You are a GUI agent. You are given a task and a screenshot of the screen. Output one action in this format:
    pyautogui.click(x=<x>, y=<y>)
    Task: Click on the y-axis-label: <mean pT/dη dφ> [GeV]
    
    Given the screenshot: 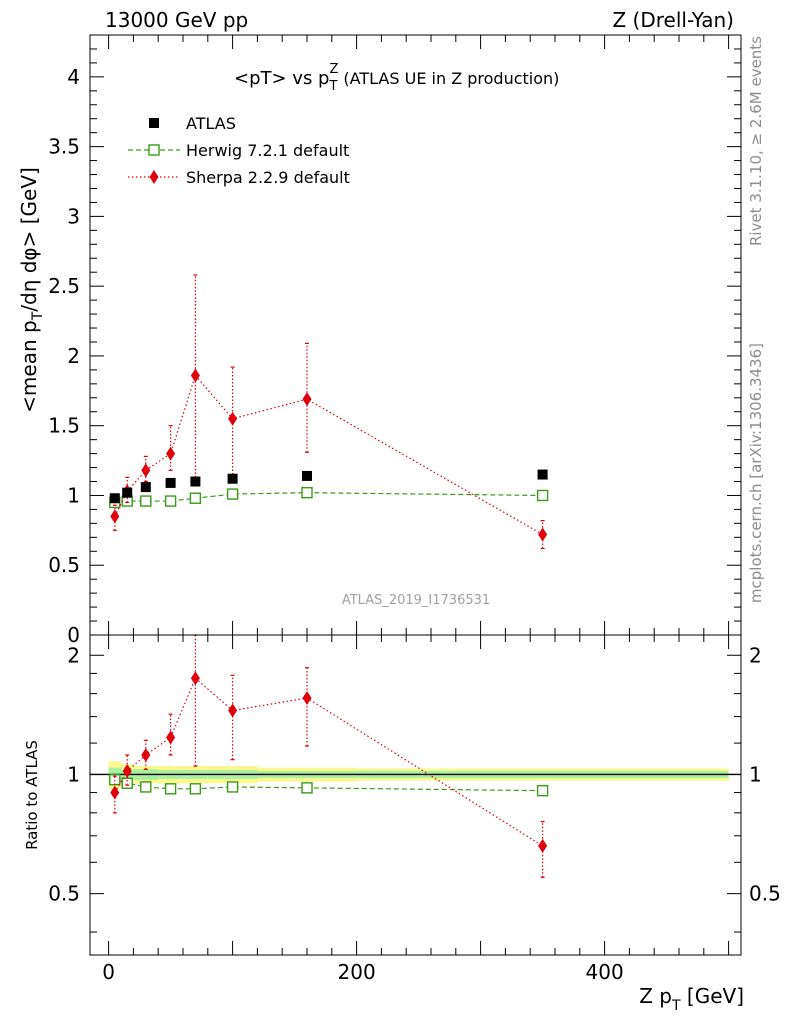 What is the action you would take?
    pyautogui.click(x=31, y=290)
    